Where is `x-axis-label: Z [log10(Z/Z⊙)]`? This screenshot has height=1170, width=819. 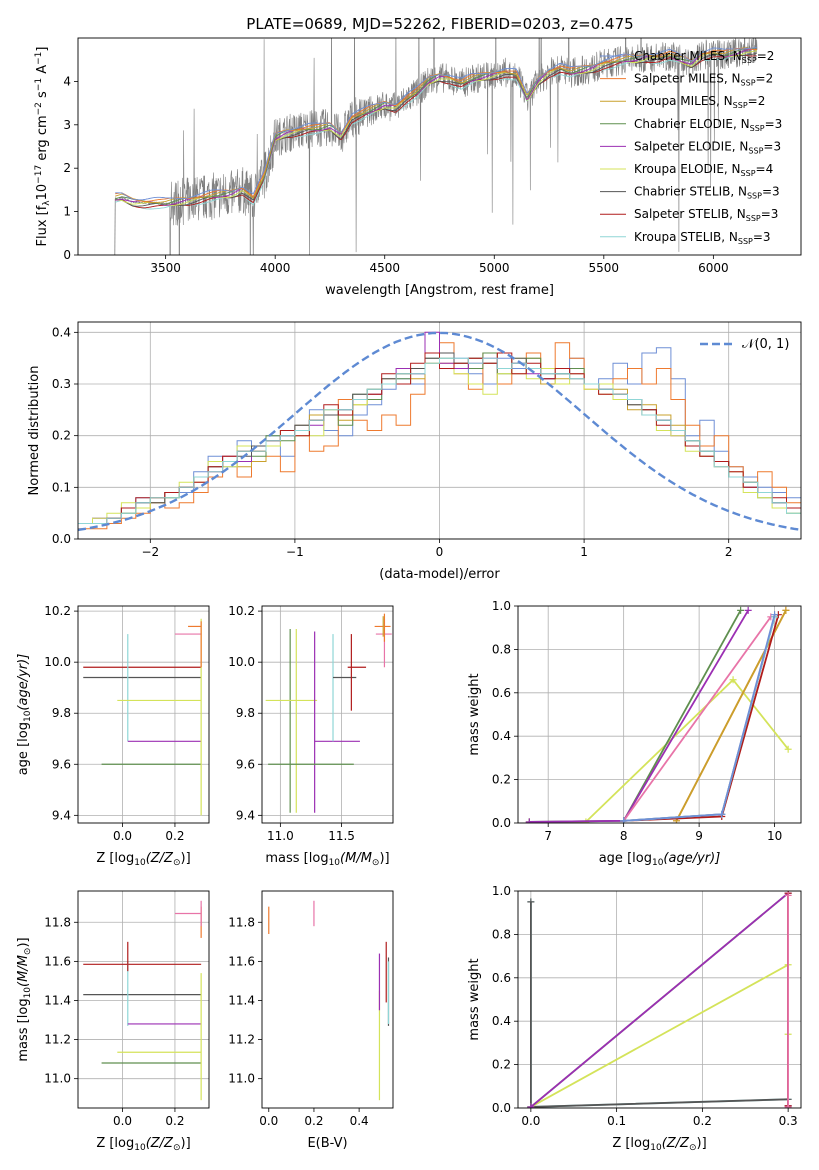 x-axis-label: Z [log10(Z/Z⊙)] is located at coordinates (143, 1144).